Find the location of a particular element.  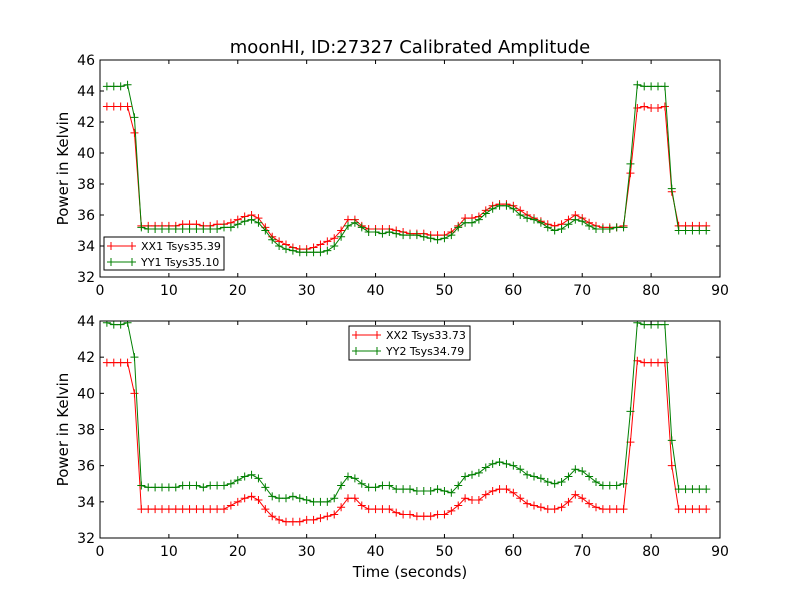

legend-label: XX1 Tsys35.39 is located at coordinates (181, 246).